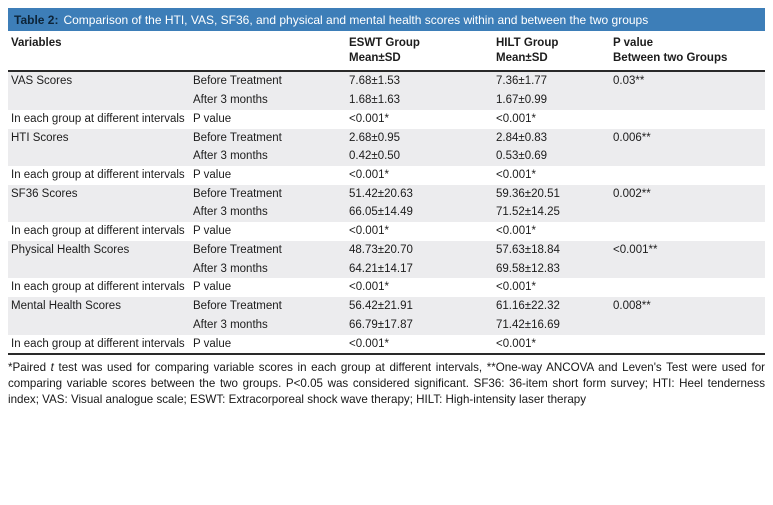  What do you see at coordinates (419, 52) in the screenshot?
I see `column-header-eswt: ESWT Group Mean±SD` at bounding box center [419, 52].